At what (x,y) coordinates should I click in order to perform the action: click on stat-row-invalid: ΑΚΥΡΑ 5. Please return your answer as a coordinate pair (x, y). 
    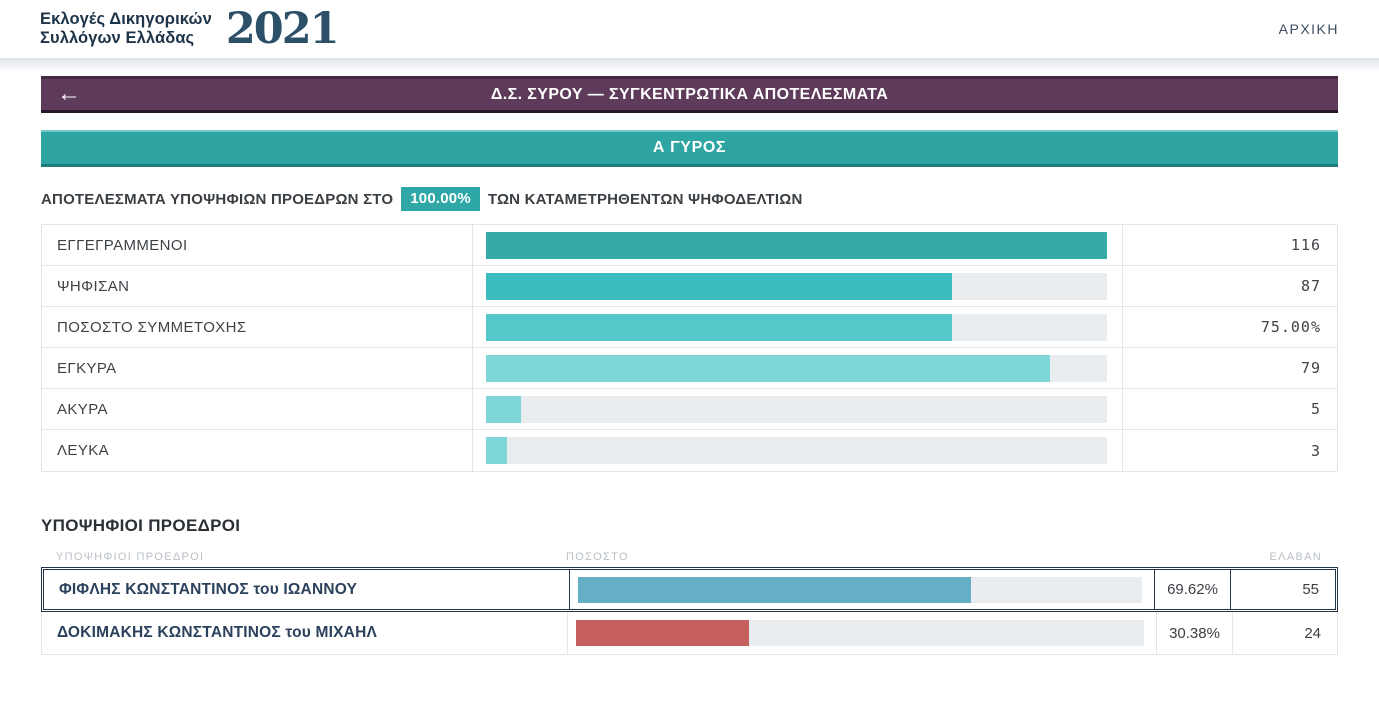
    Looking at the image, I should click on (689, 409).